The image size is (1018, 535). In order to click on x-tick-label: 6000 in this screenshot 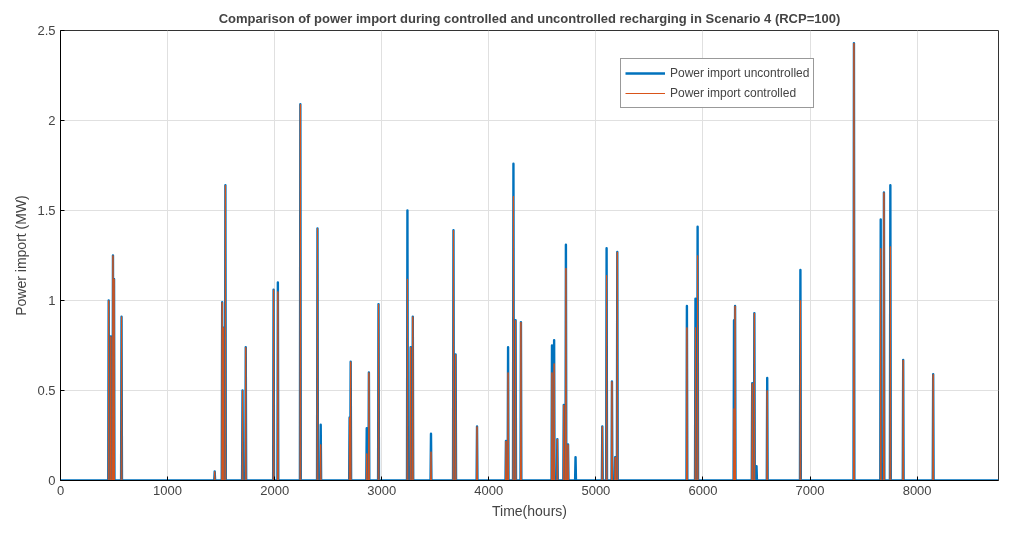, I will do `click(703, 490)`.